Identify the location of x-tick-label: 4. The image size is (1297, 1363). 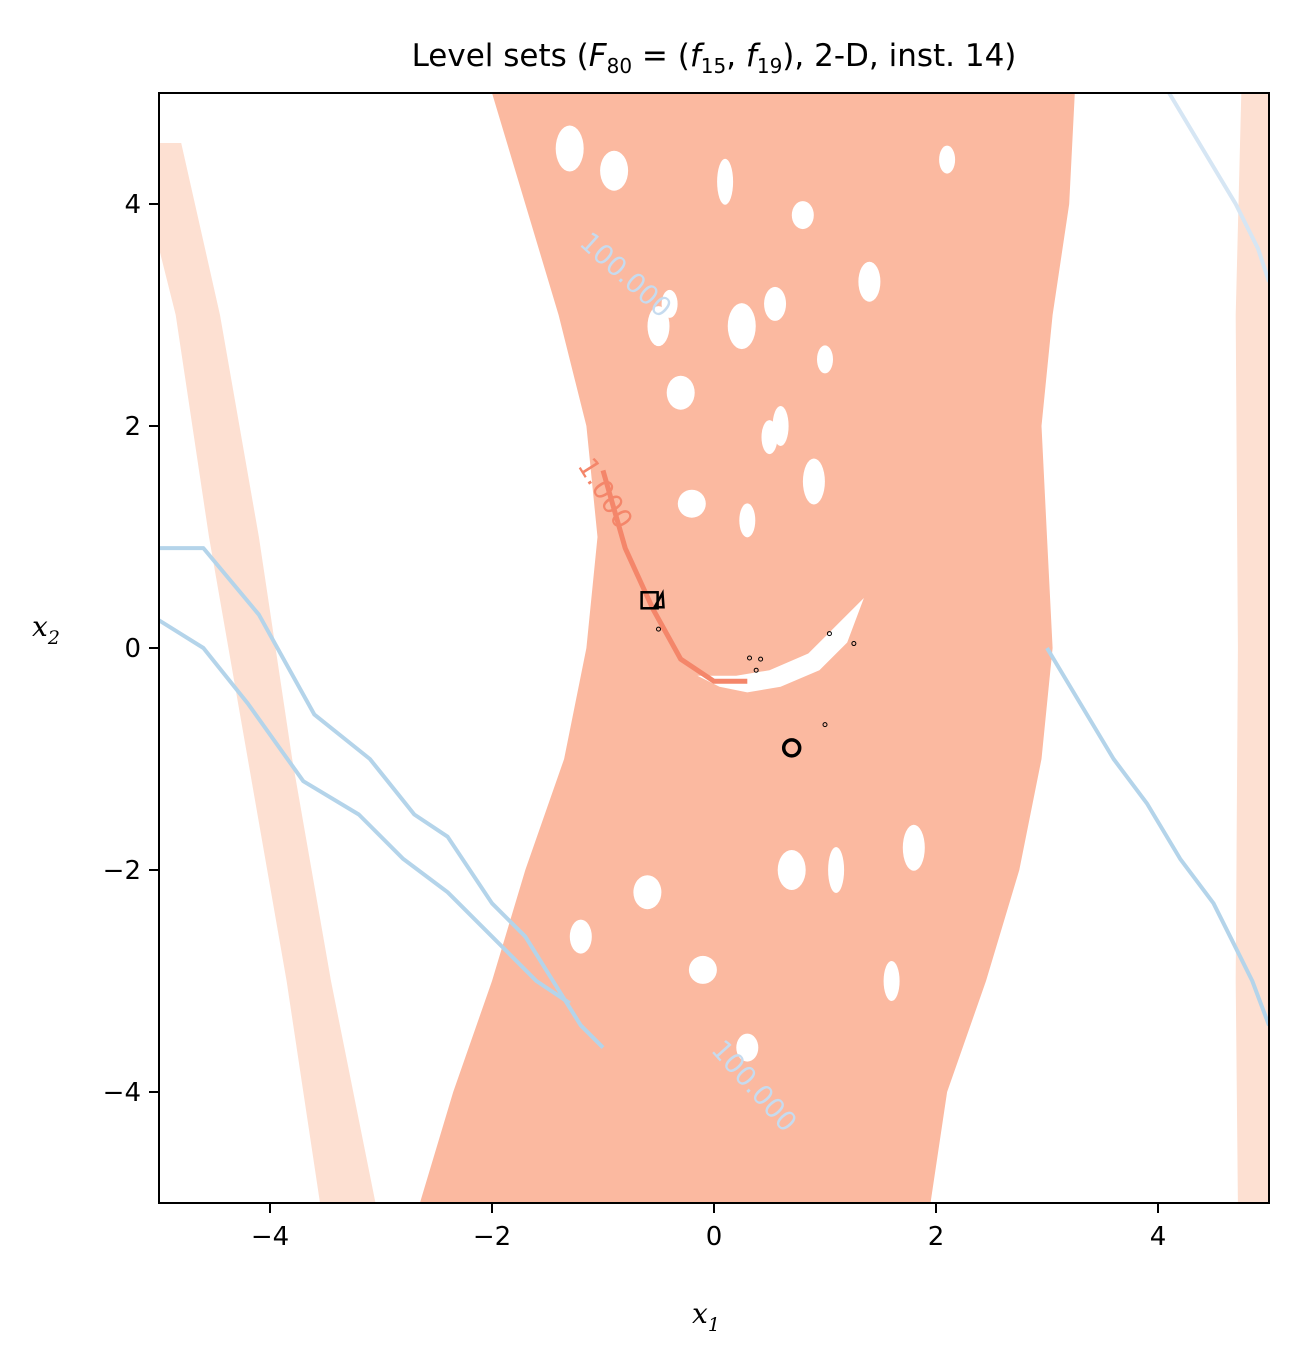
(1158, 1237).